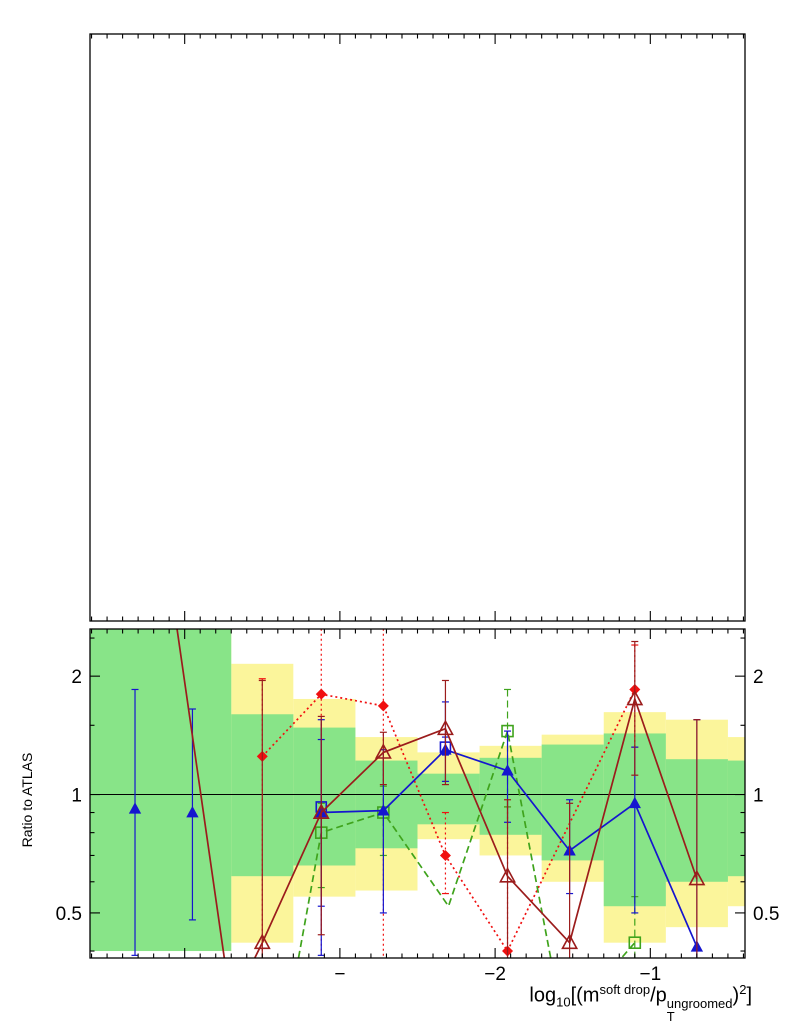 The width and height of the screenshot is (786, 1024). Describe the element at coordinates (76, 677) in the screenshot. I see `y-tick-label-left: 2` at that location.